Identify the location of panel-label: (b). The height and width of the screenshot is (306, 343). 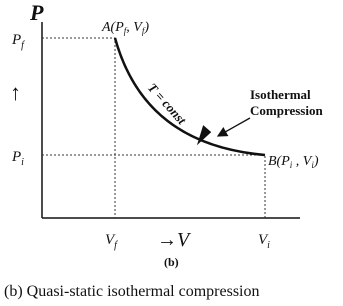
(171, 262).